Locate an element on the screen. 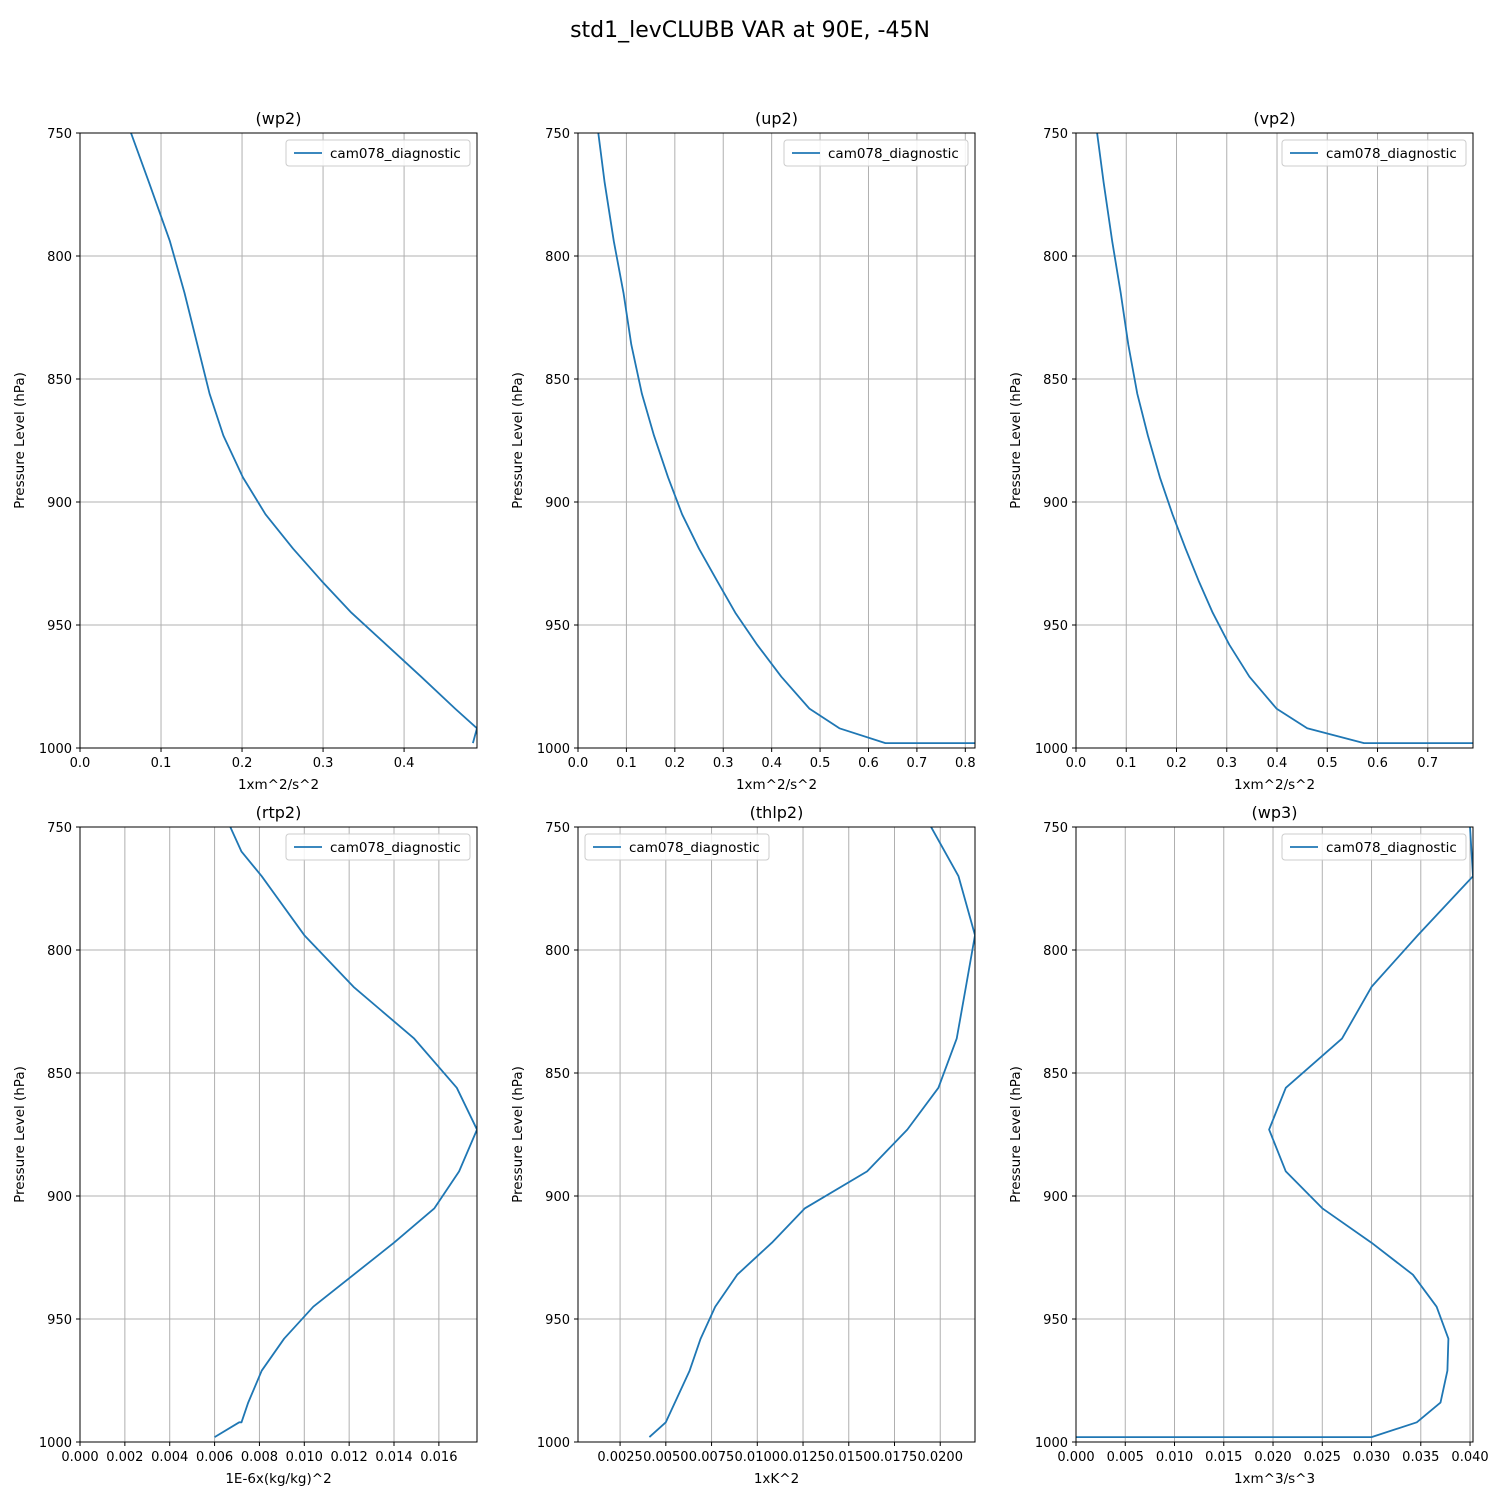 This screenshot has width=1500, height=1504. x-tick-label: 0.002 is located at coordinates (124, 1457).